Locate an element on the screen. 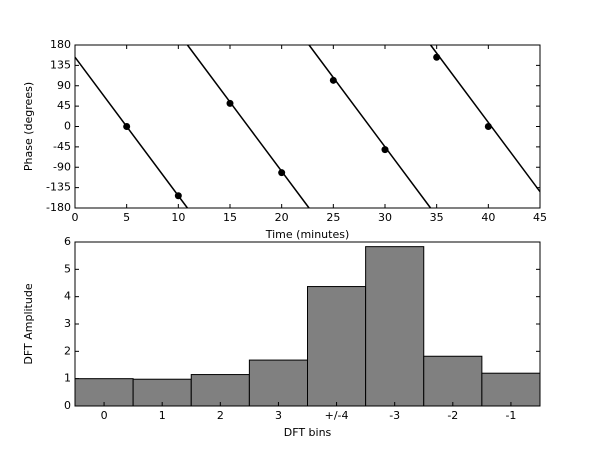 The image size is (601, 451). x-tick-label: -1 is located at coordinates (510, 415).